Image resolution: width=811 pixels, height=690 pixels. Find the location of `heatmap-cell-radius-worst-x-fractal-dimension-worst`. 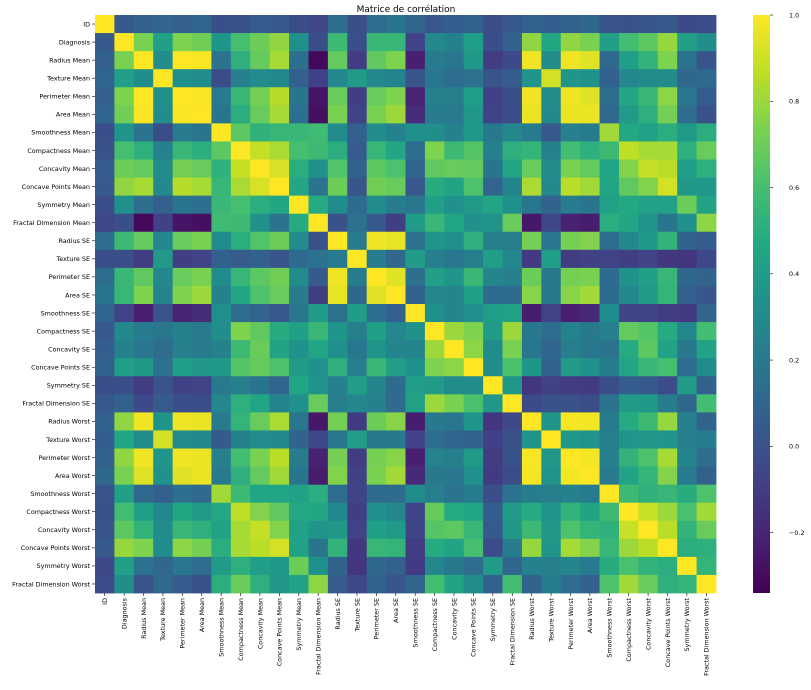

heatmap-cell-radius-worst-x-fractal-dimension-worst is located at coordinates (706, 421).